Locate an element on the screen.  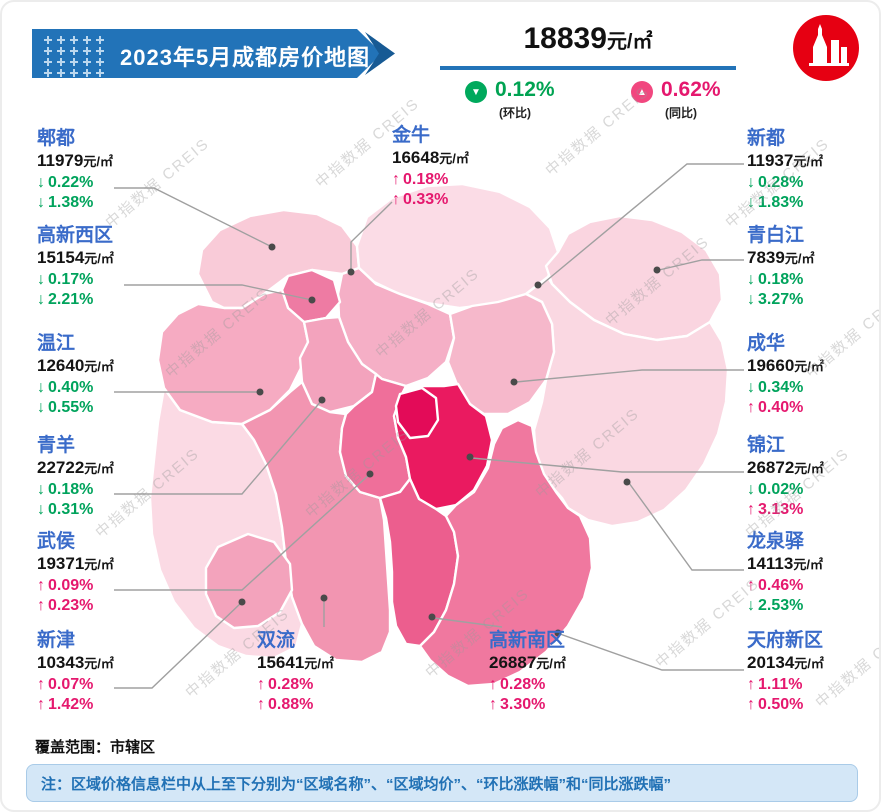
district-price: 19660元/㎡ is located at coordinates (785, 365).